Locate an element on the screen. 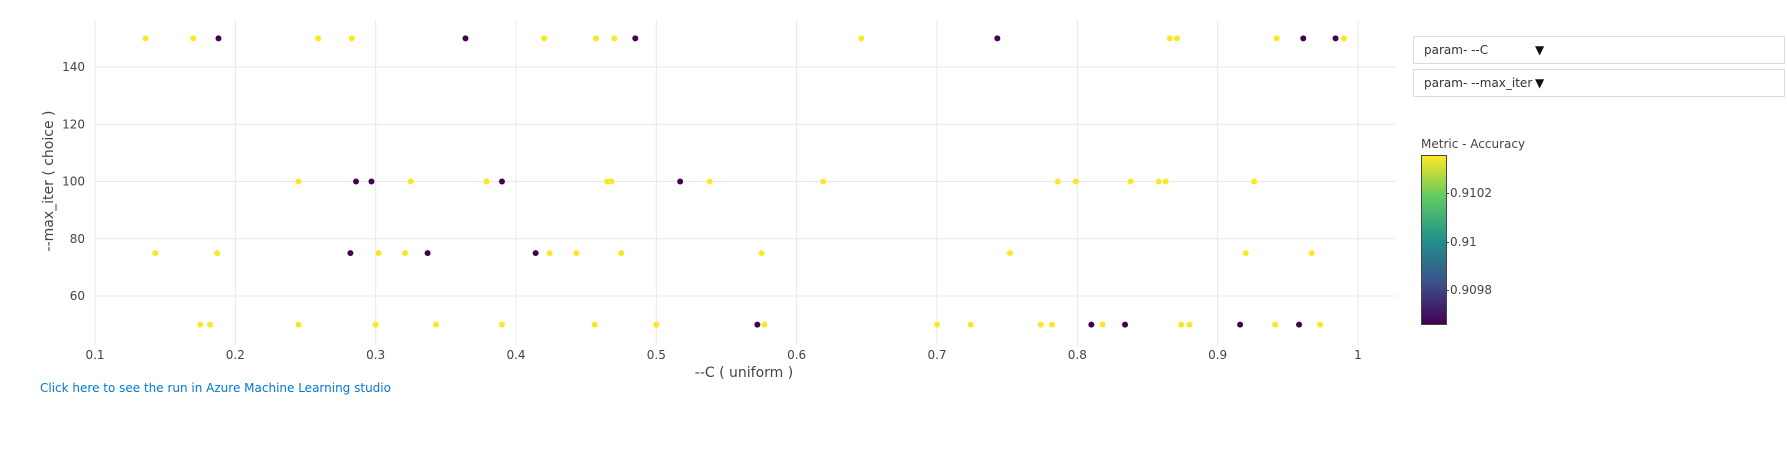 Image resolution: width=1787 pixels, height=458 pixels. x-tick-label: 0.7 is located at coordinates (936, 355).